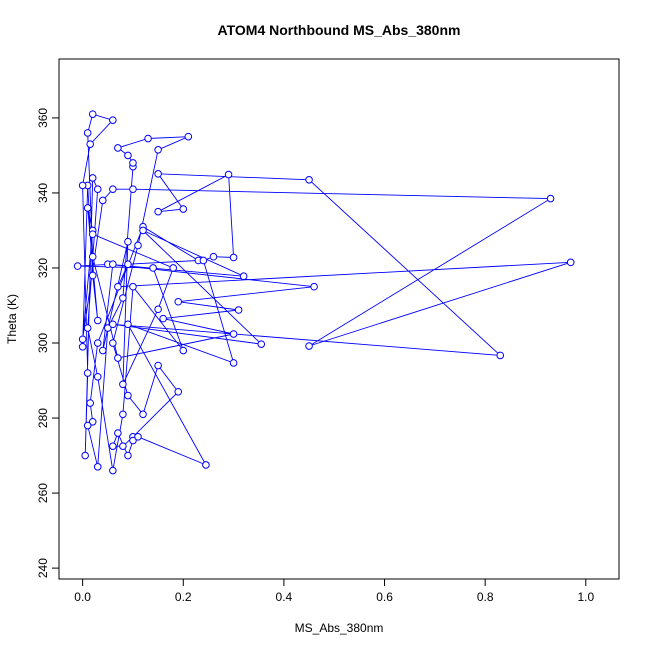 This screenshot has height=650, width=650. Describe the element at coordinates (183, 597) in the screenshot. I see `x-tick-label: 0.2` at that location.